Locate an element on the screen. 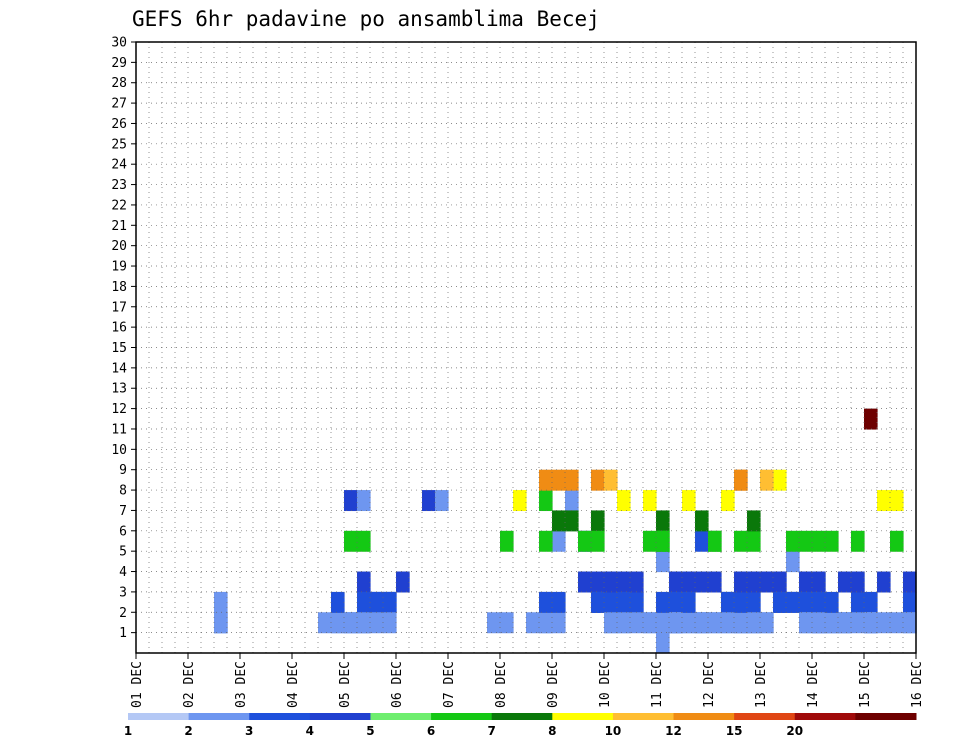 This screenshot has height=742, width=960. y-tick-label: 3 is located at coordinates (123, 592).